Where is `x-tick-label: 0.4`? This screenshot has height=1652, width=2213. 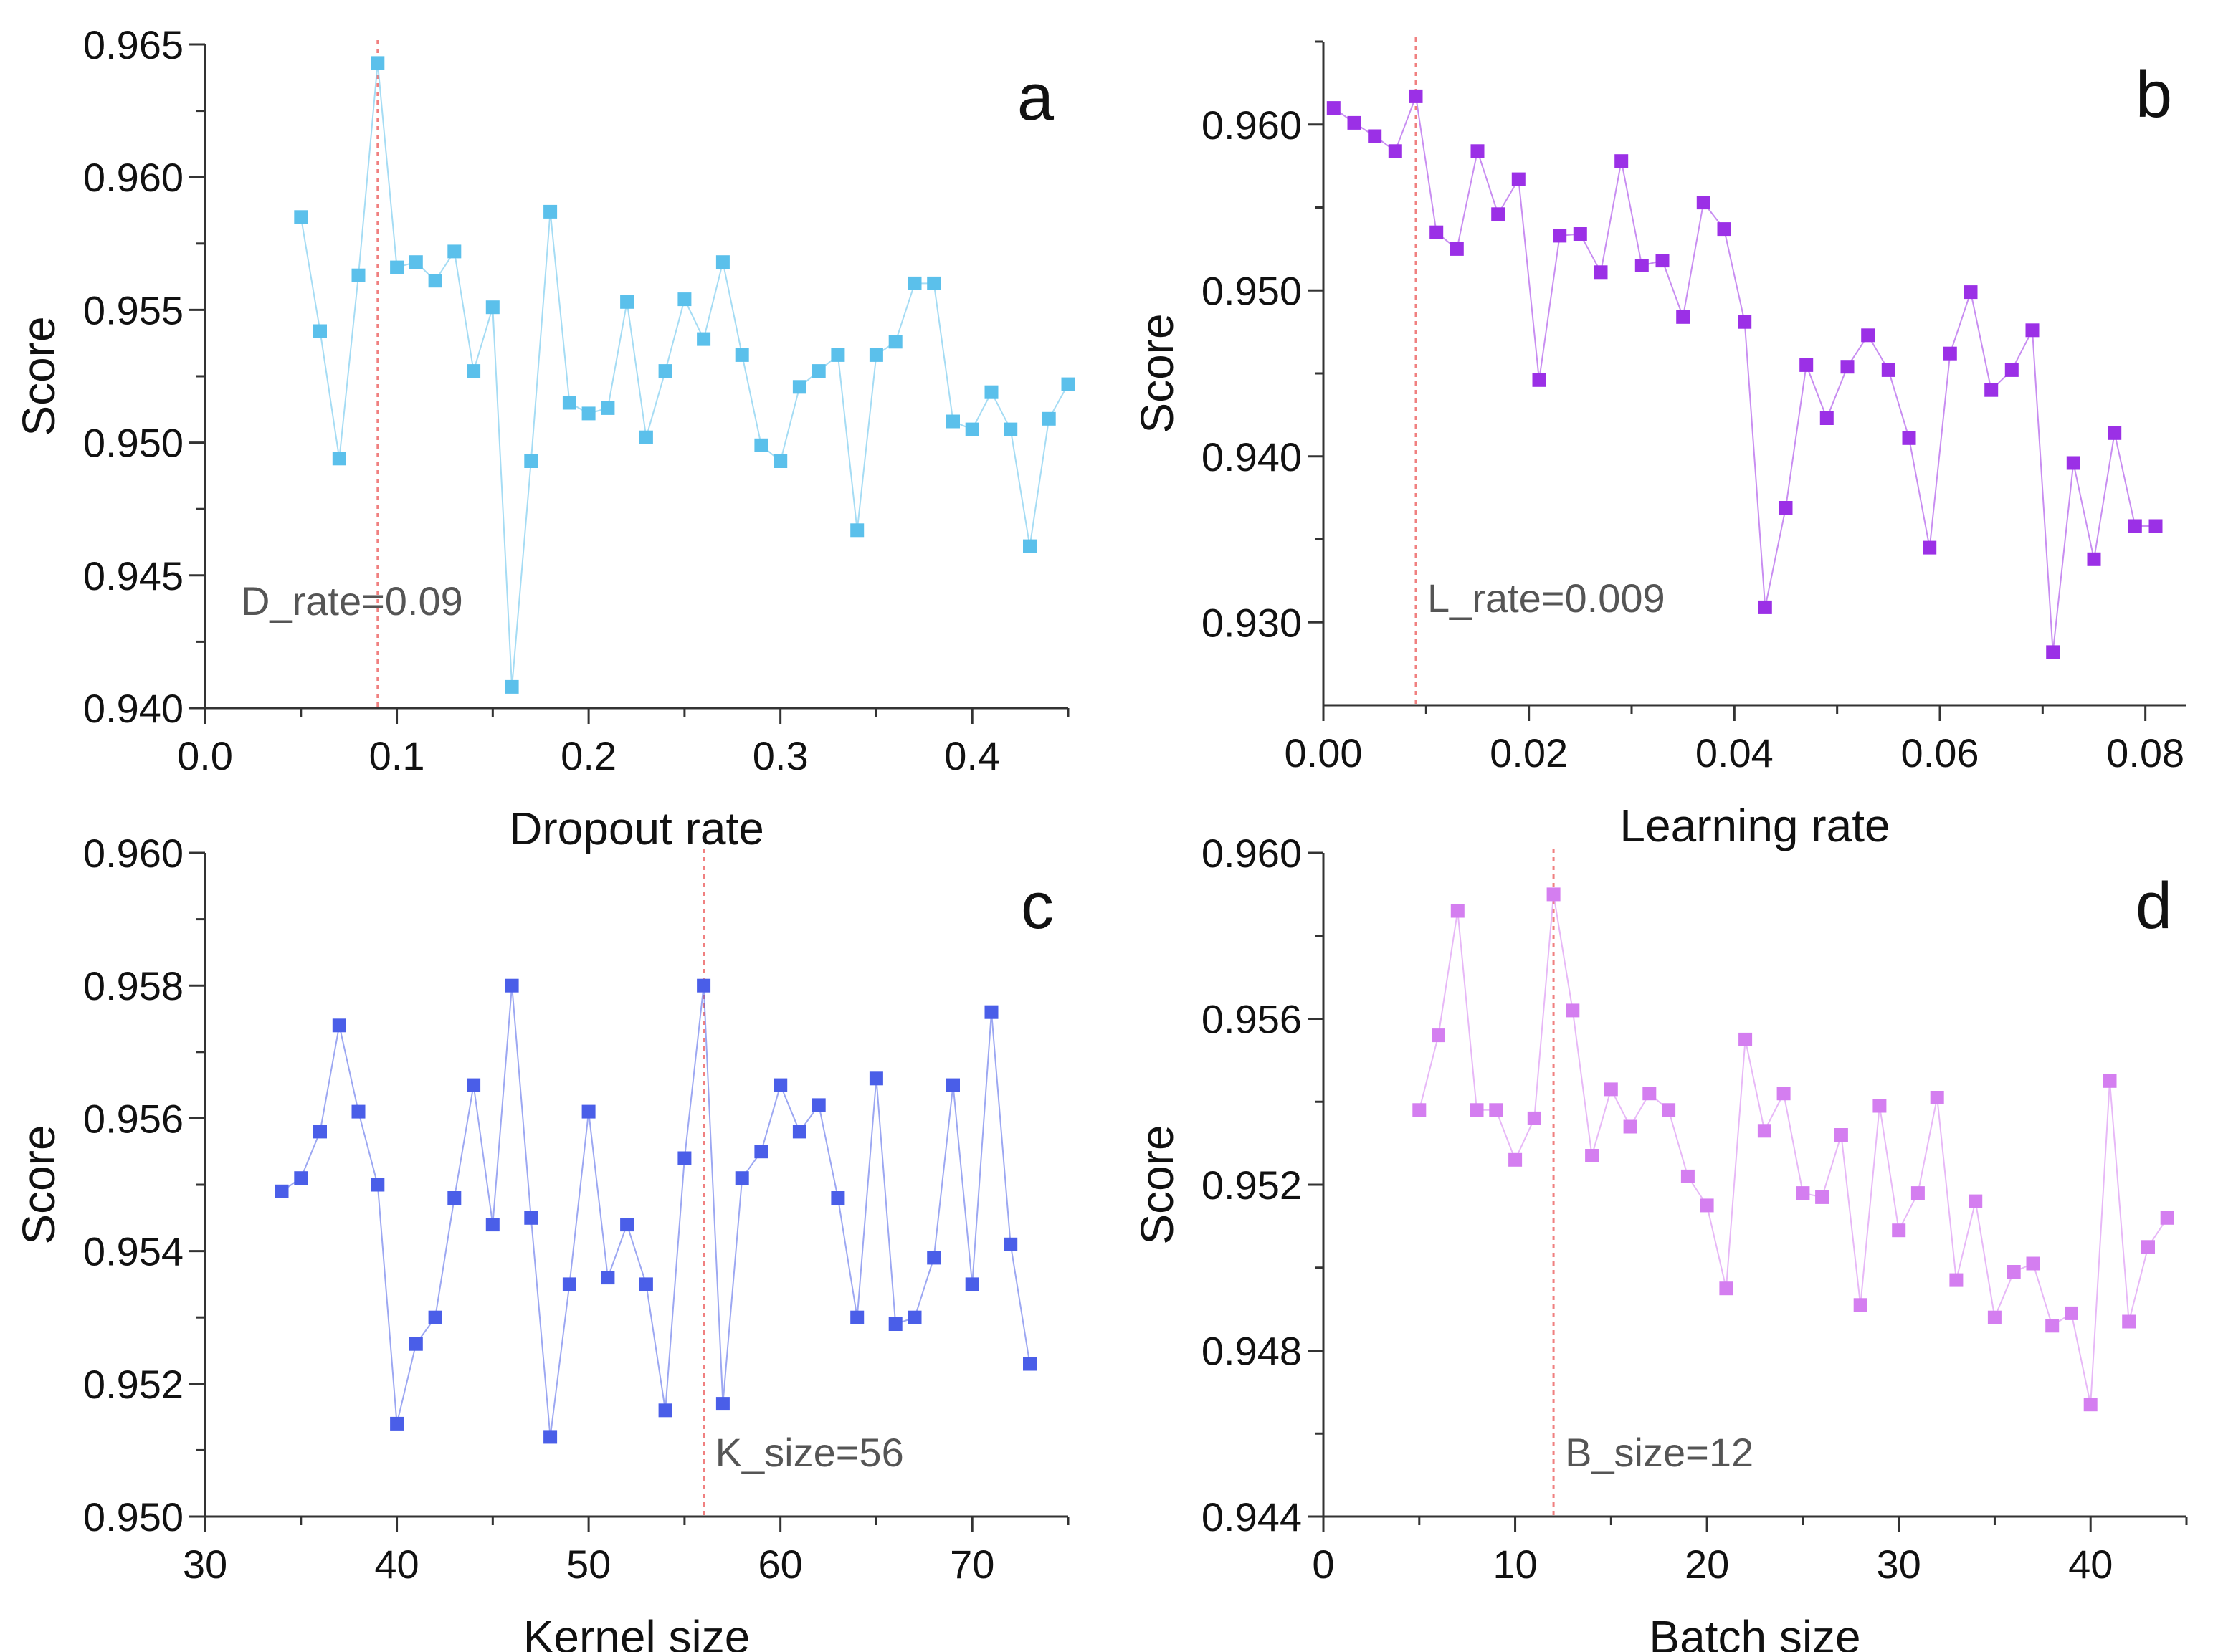 x-tick-label: 0.4 is located at coordinates (972, 755).